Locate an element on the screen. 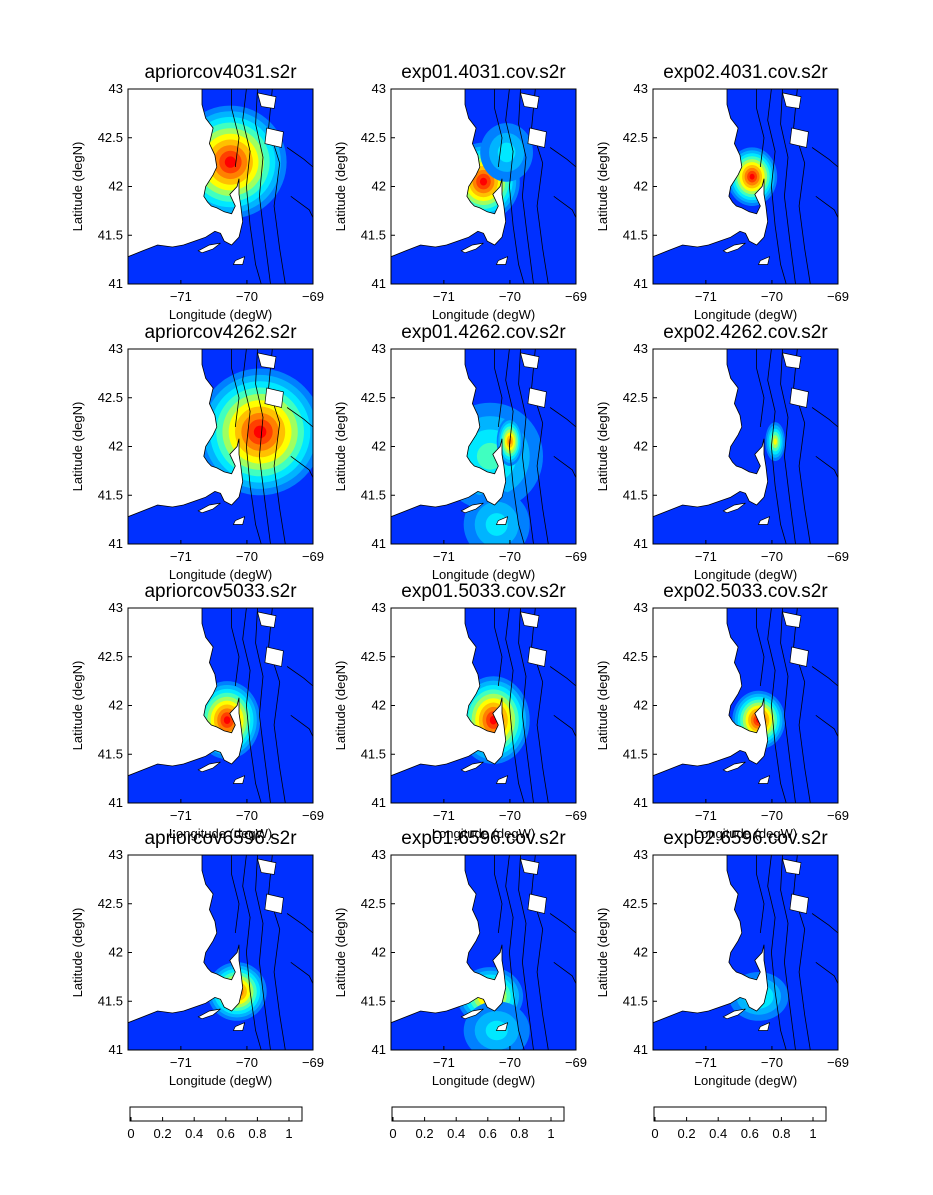  colorbar-frame is located at coordinates (478, 1114).